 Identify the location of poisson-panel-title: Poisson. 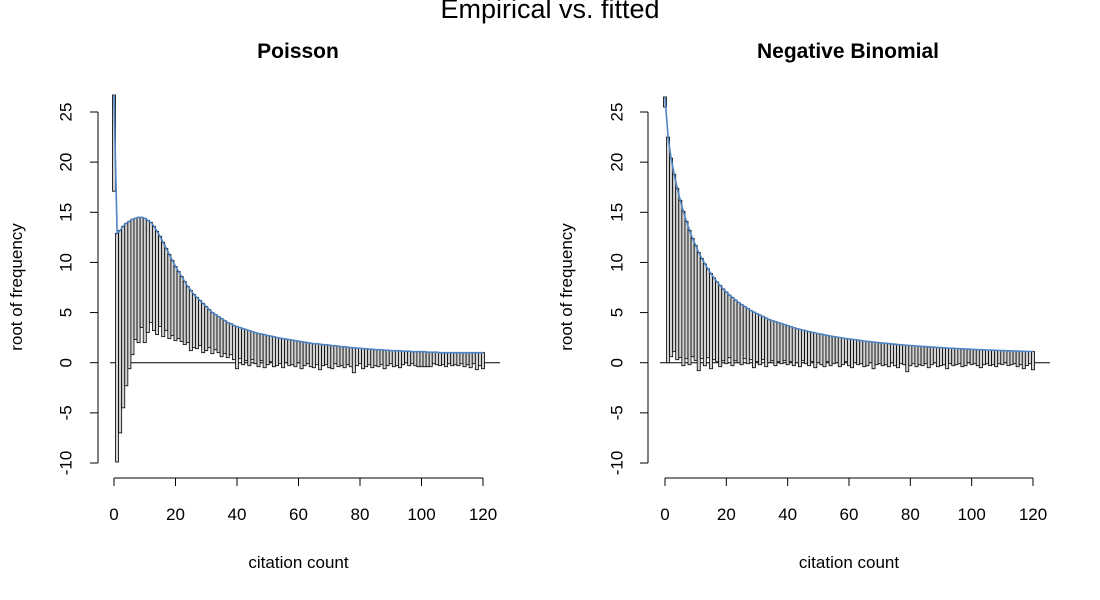
(298, 51).